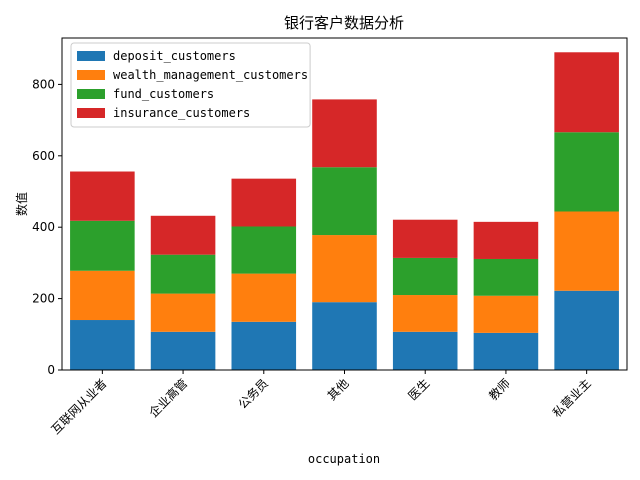  I want to click on y-tick-label: 600, so click(43, 156).